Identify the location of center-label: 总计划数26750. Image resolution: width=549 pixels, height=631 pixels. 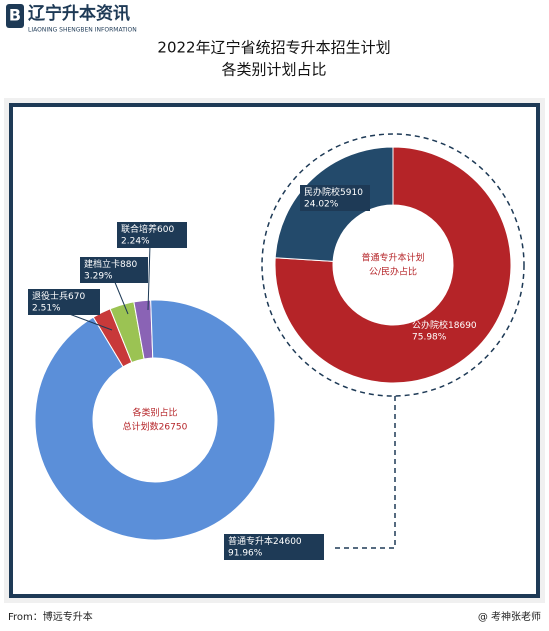
(155, 427).